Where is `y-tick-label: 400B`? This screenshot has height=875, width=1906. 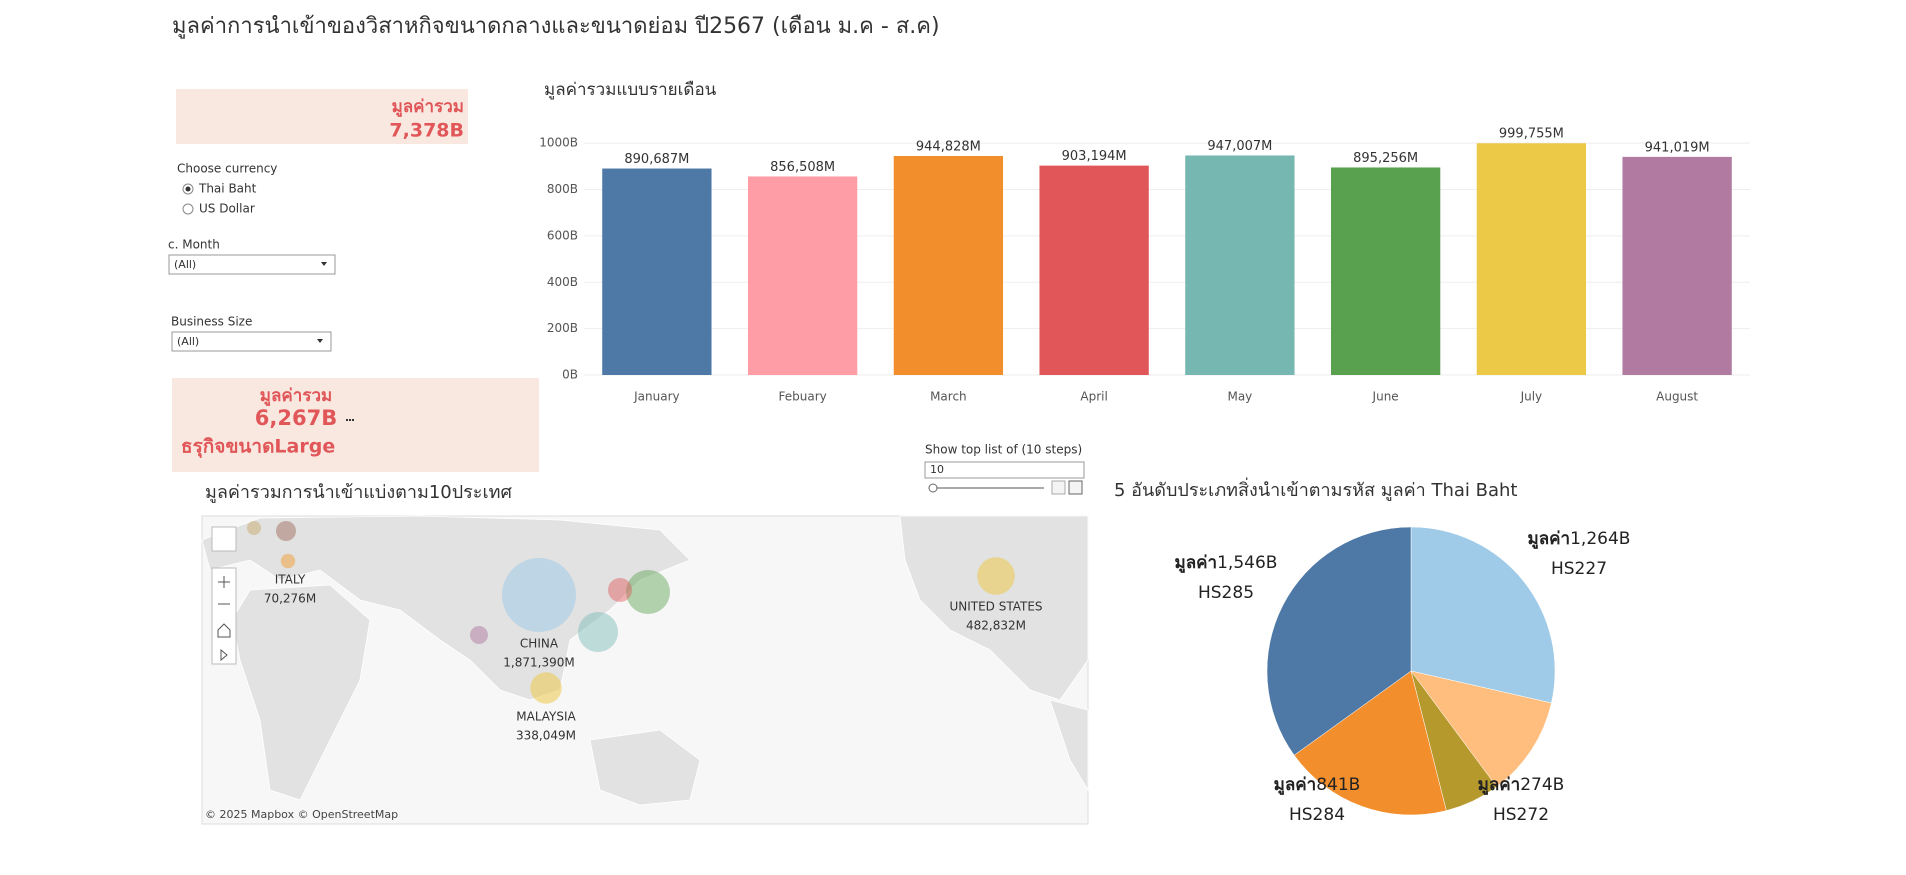
y-tick-label: 400B is located at coordinates (562, 282).